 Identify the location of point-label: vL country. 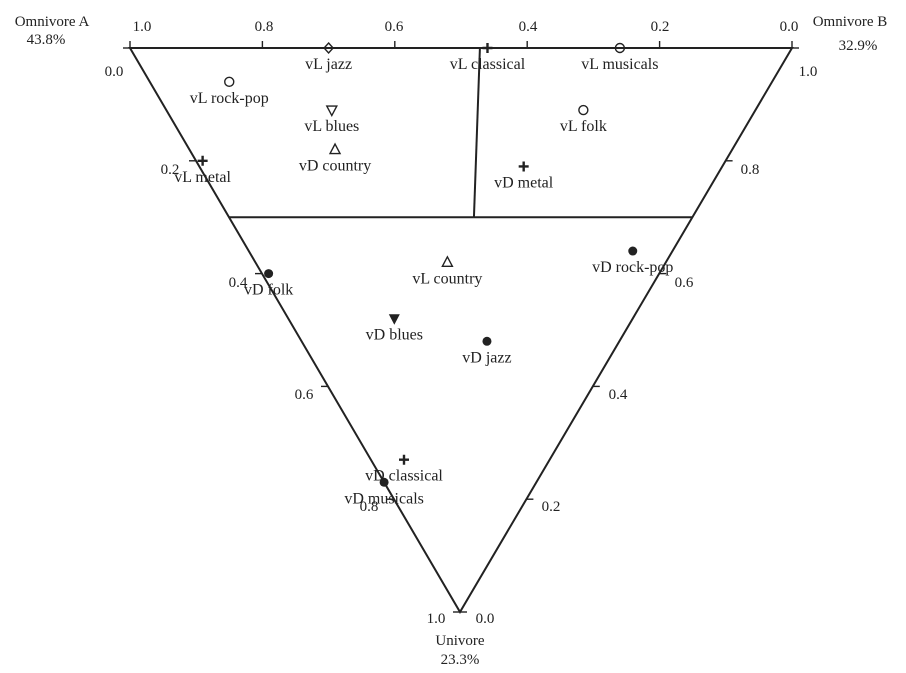
(447, 278).